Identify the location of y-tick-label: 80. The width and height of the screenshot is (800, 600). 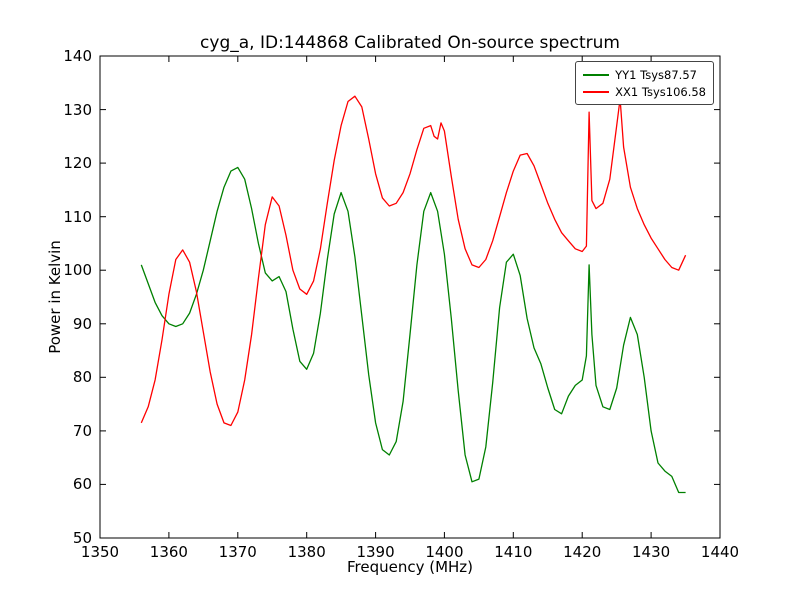
(82, 377).